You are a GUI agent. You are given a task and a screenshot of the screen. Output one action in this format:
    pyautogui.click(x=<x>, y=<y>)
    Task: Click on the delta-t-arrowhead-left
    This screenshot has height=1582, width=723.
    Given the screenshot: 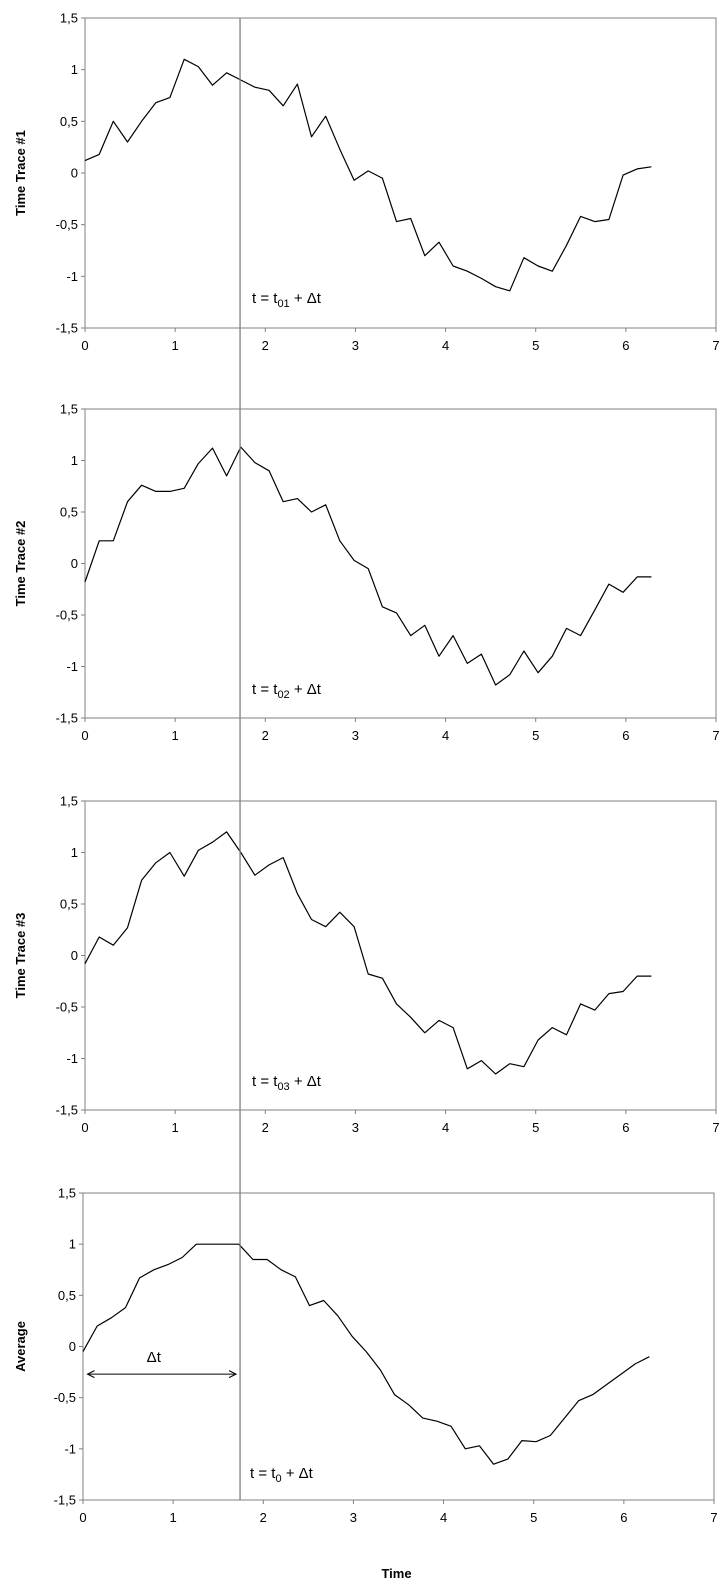 What is the action you would take?
    pyautogui.click(x=90, y=1374)
    